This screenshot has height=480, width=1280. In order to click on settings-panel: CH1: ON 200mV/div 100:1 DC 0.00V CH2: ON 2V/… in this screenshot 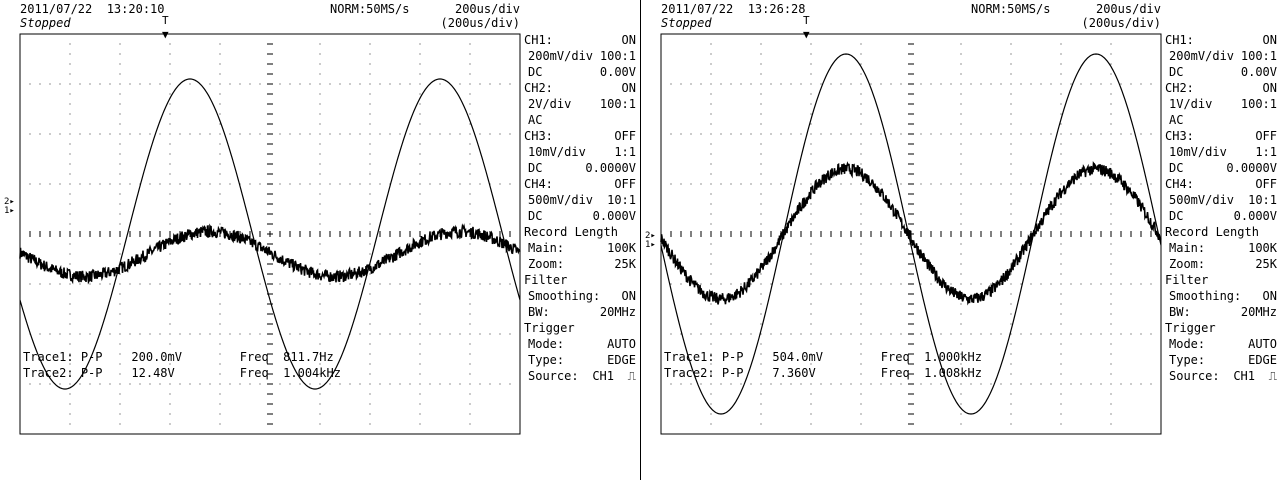, I will do `click(580, 208)`.